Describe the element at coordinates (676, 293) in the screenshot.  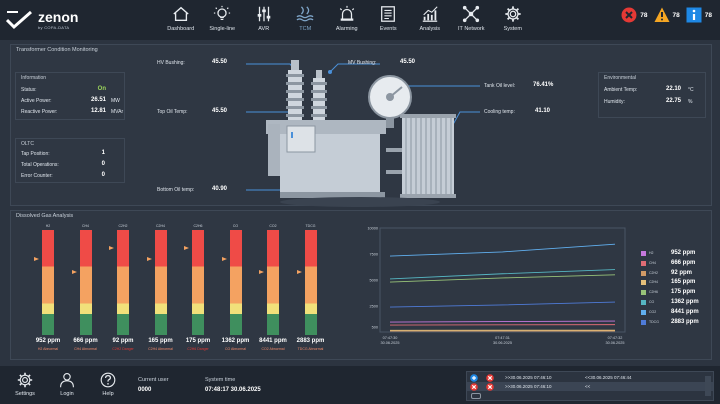
I see `legend-item-c2h6: C2H6 175 ppm` at that location.